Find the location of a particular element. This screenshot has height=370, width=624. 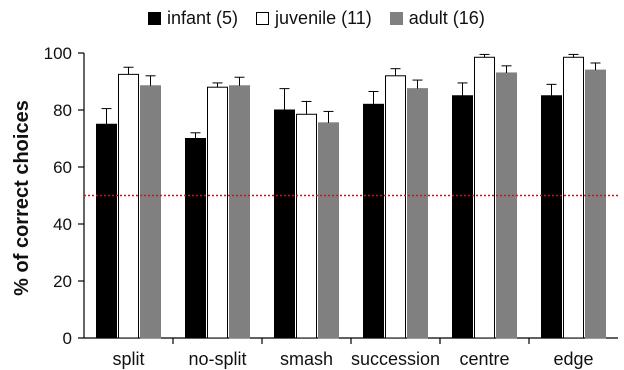

y-tick-label-40: 40 is located at coordinates (62, 224).